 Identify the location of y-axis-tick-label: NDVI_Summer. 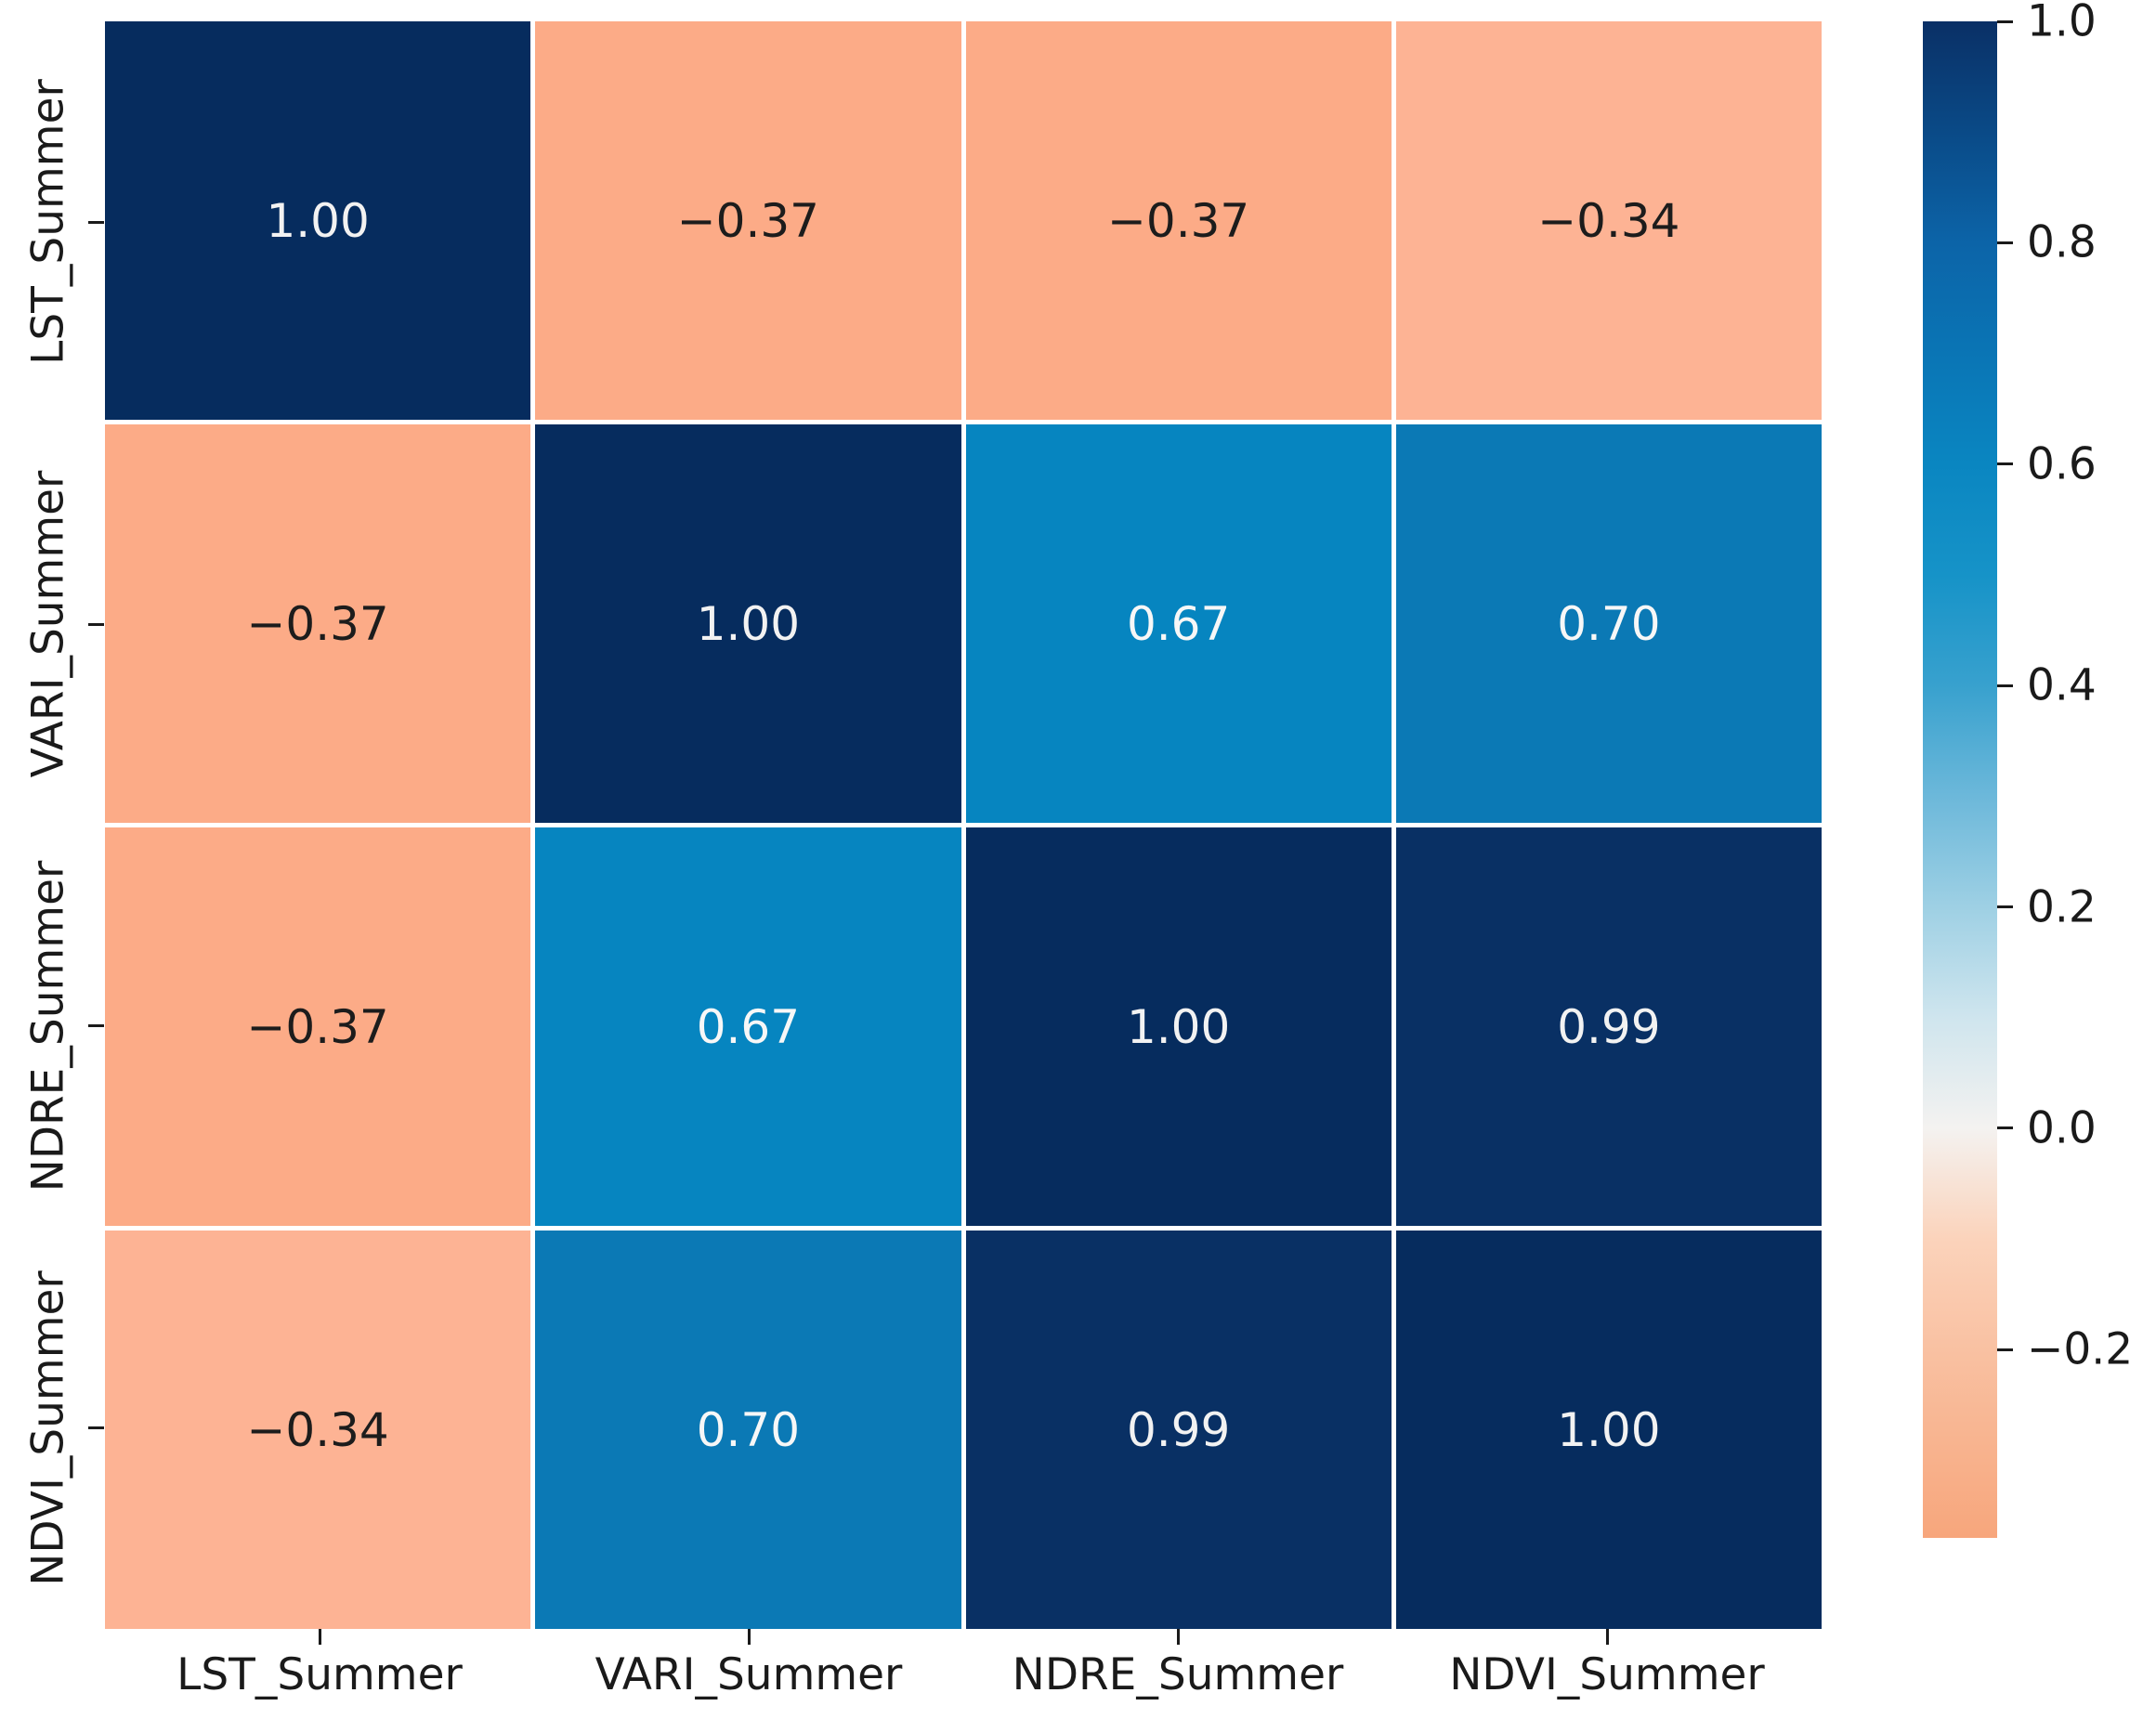
(48, 1428).